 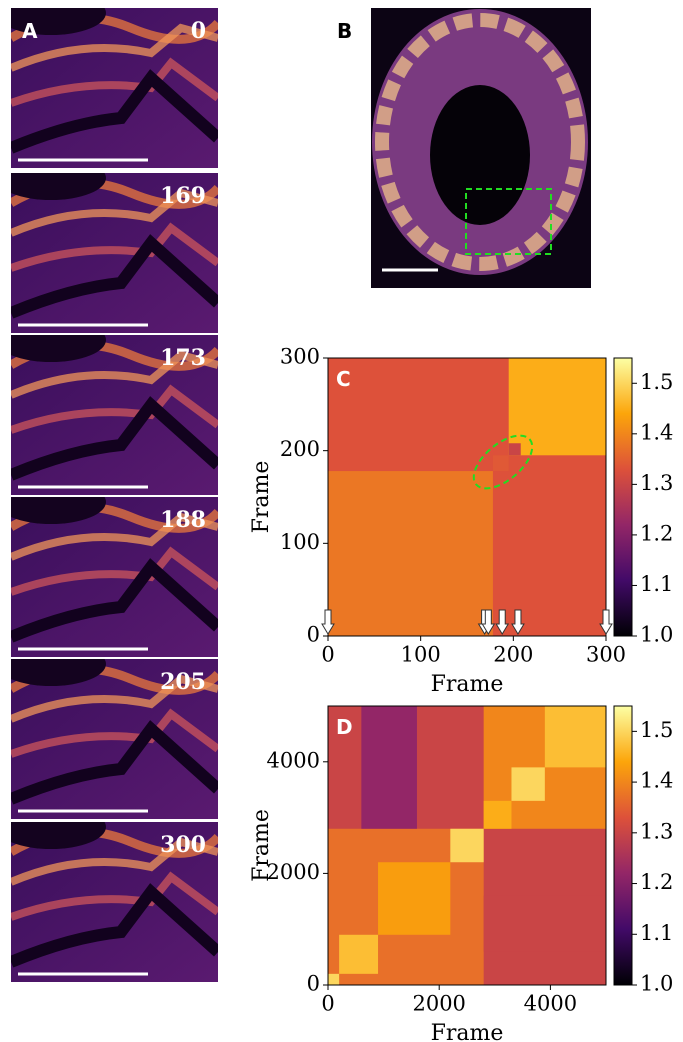 What do you see at coordinates (300, 357) in the screenshot?
I see `y-tick-label: 300` at bounding box center [300, 357].